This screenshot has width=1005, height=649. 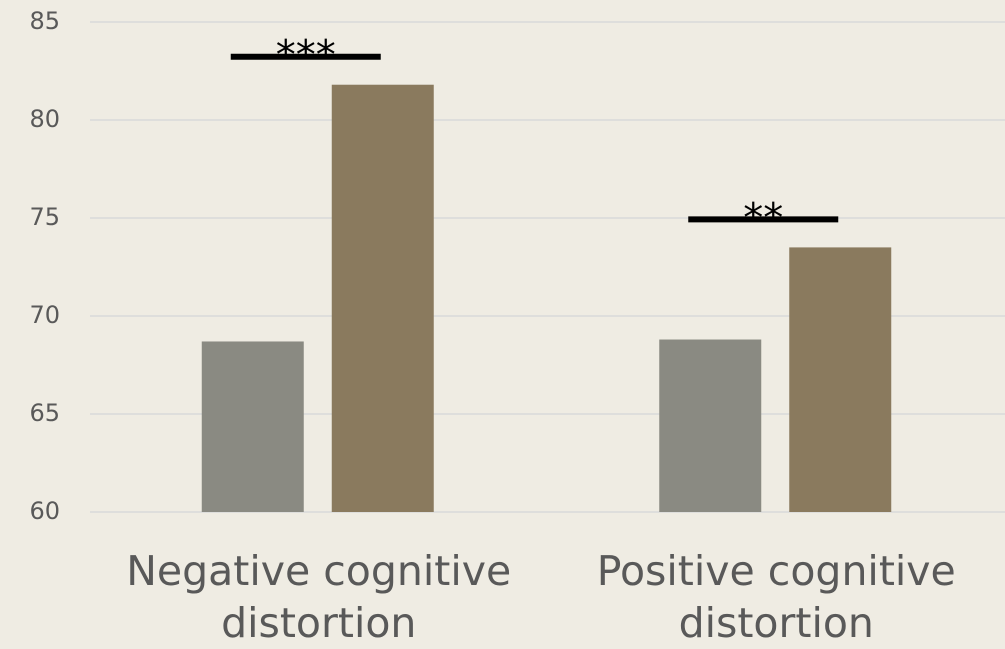 What do you see at coordinates (776, 597) in the screenshot?
I see `x-tick-label: Positive cognitive distortion` at bounding box center [776, 597].